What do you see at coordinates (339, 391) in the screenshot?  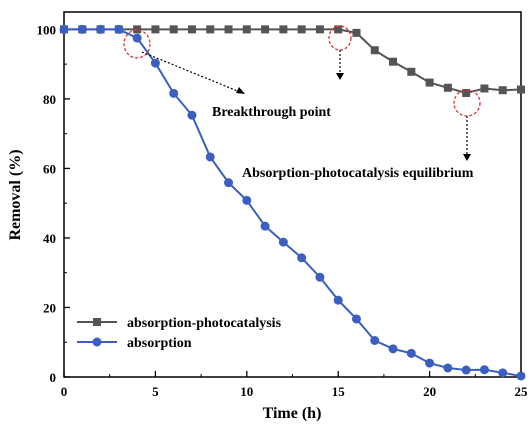 I see `x-tick-label: 15` at bounding box center [339, 391].